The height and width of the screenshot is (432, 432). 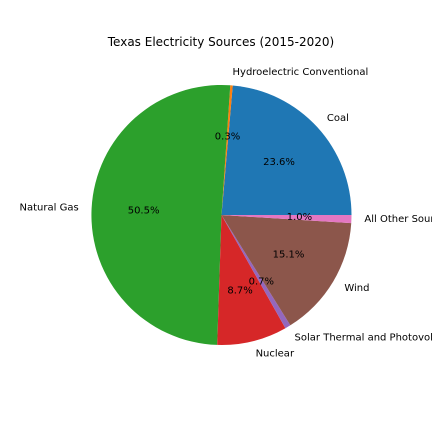 I want to click on pie-percent-solar-thermal-and-photovoltaic: 0.7%, so click(x=261, y=282).